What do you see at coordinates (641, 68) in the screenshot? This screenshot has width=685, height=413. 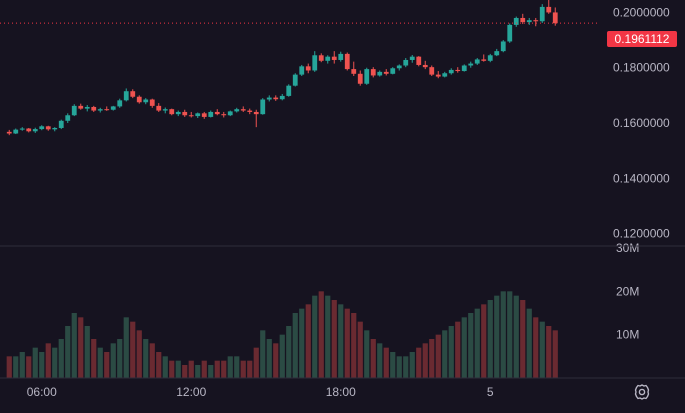 I see `price-tick-label: 0.1800000` at bounding box center [641, 68].